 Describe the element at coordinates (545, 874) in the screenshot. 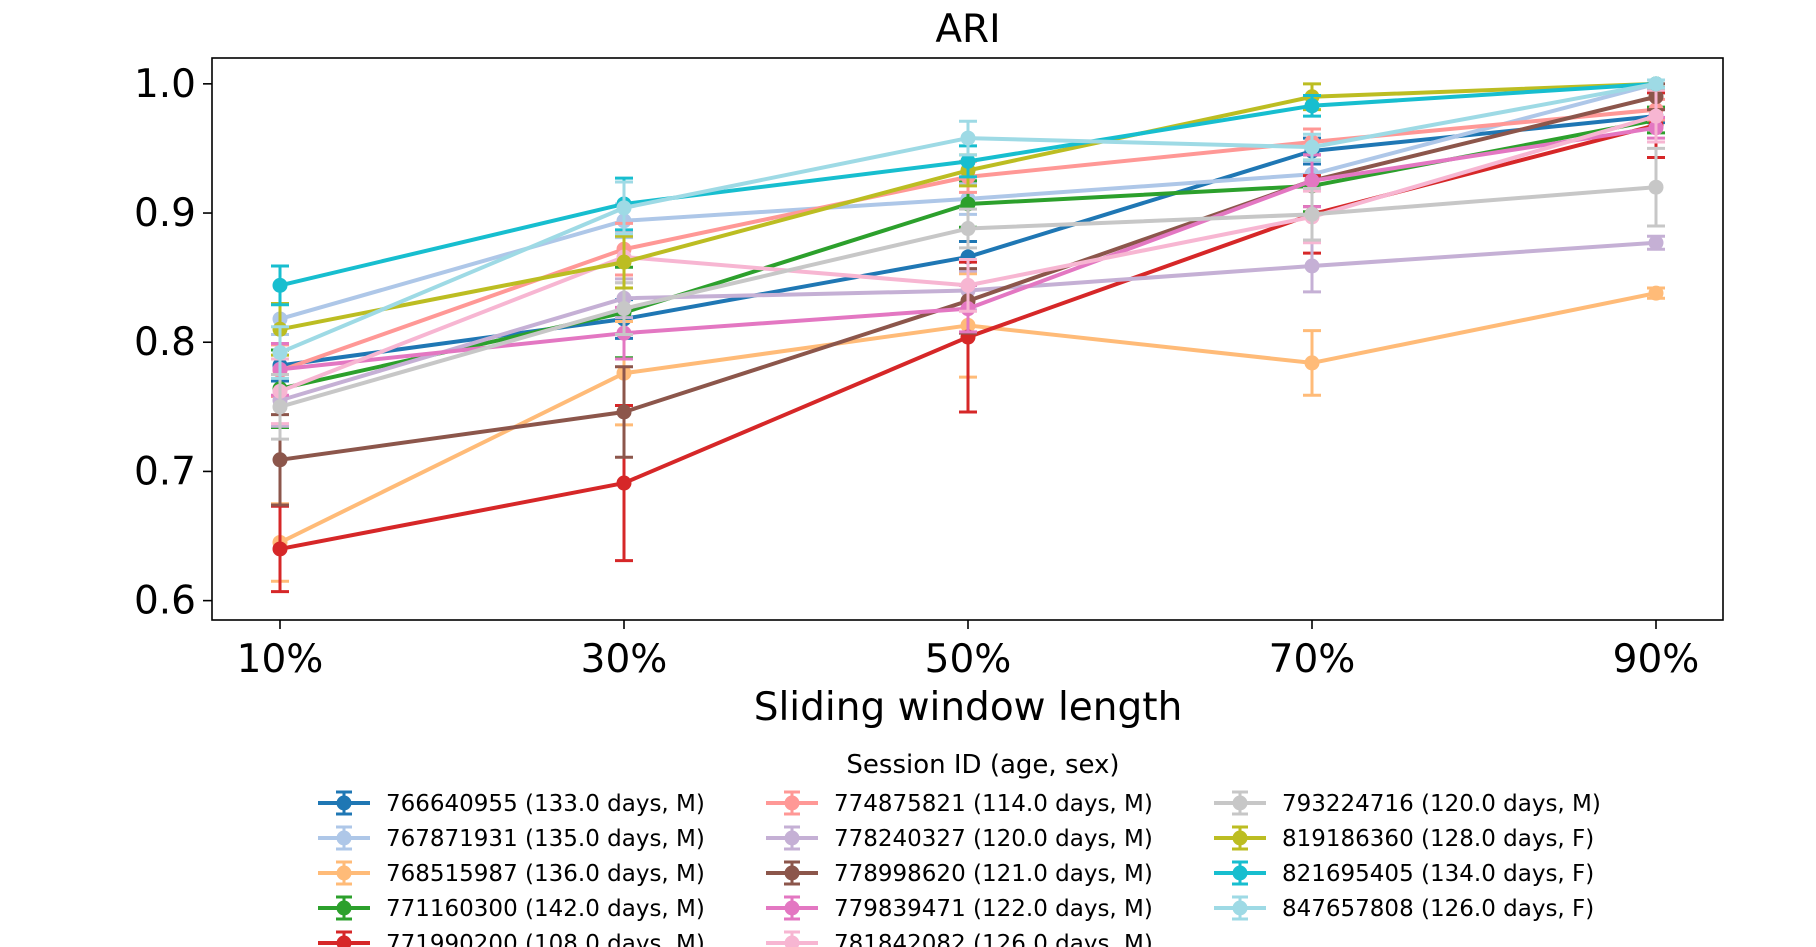

I see `legend-label: 768515987 (136.0 days, M)` at that location.